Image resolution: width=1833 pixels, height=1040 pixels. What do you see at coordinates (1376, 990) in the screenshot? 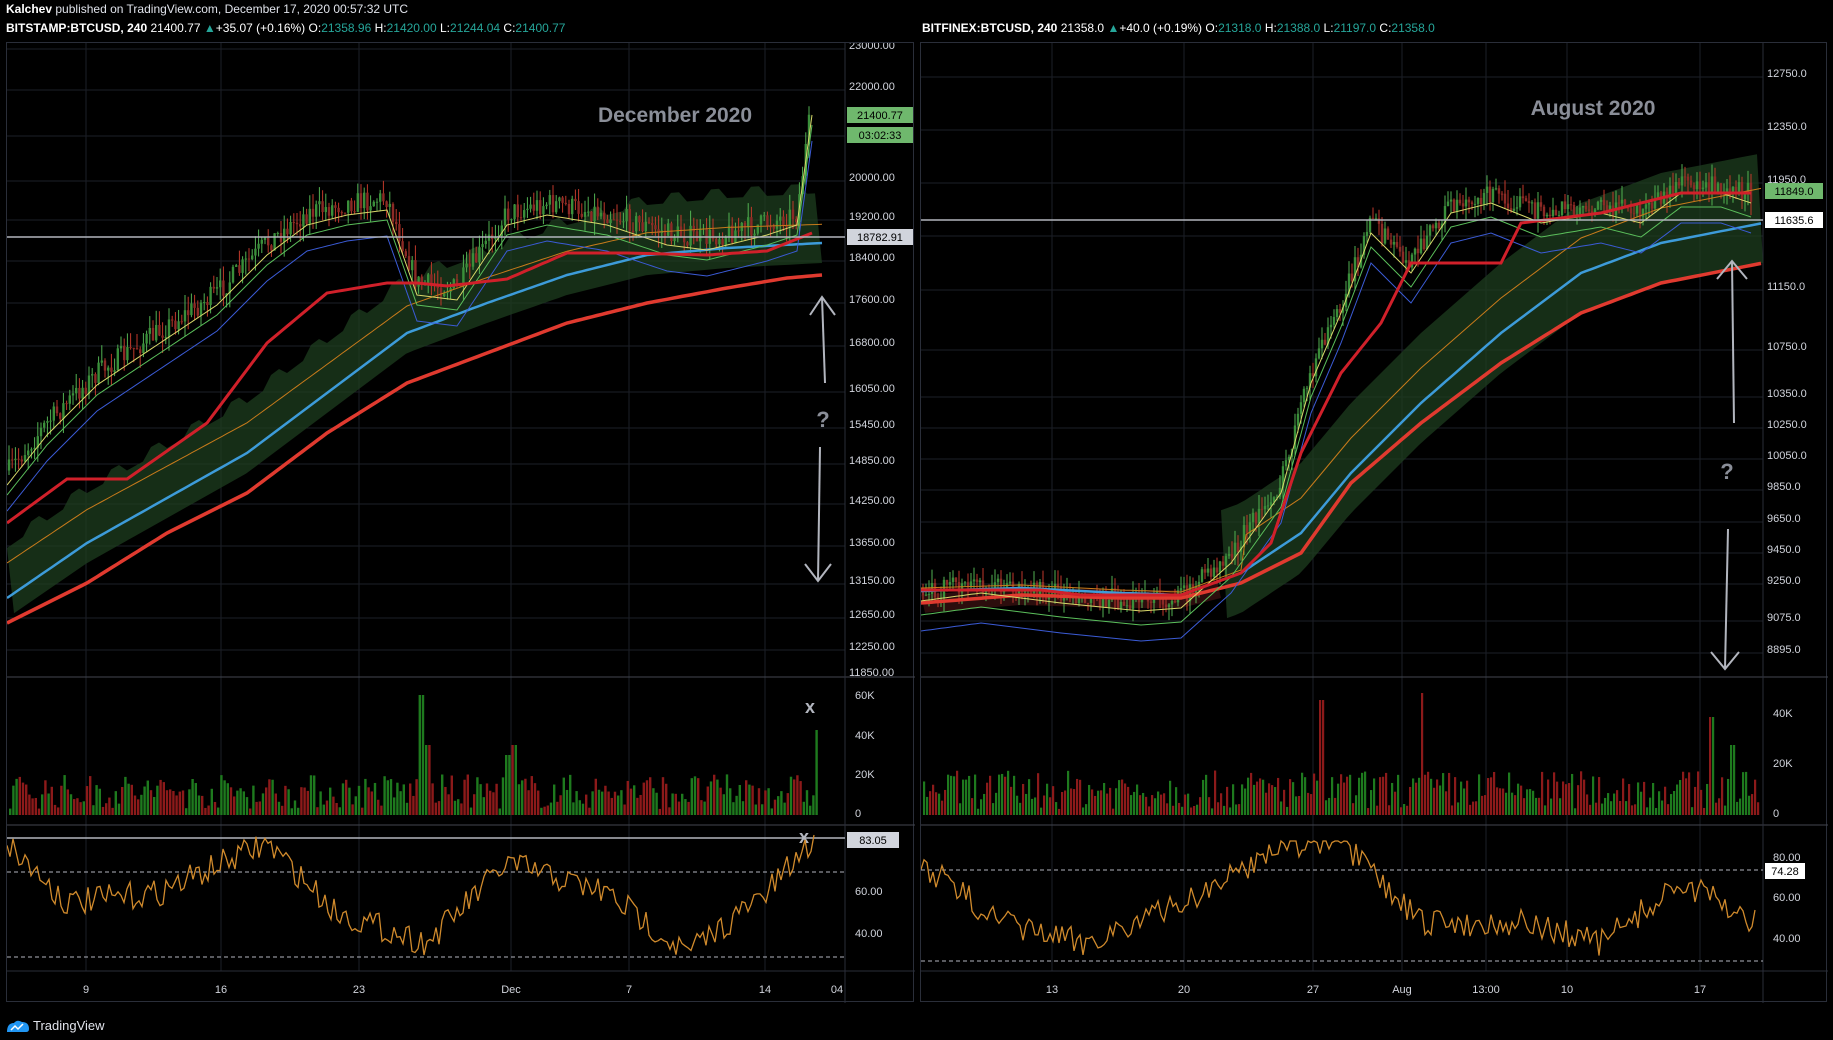
I see `right-time-axis: 13 20 27 Aug 13:00 10 17` at bounding box center [1376, 990].